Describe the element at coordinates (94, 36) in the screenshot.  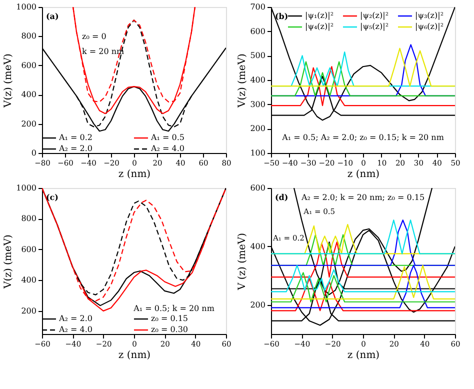
I see `annotation: z₀ = 0` at that location.